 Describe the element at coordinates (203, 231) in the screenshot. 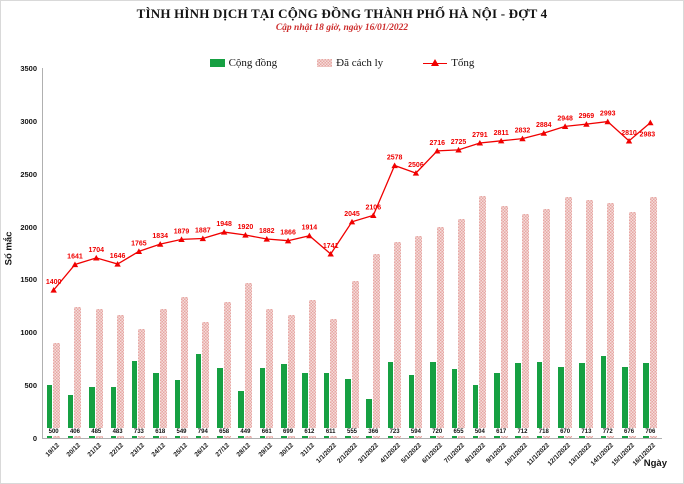

I see `line-value-label: 1887` at that location.